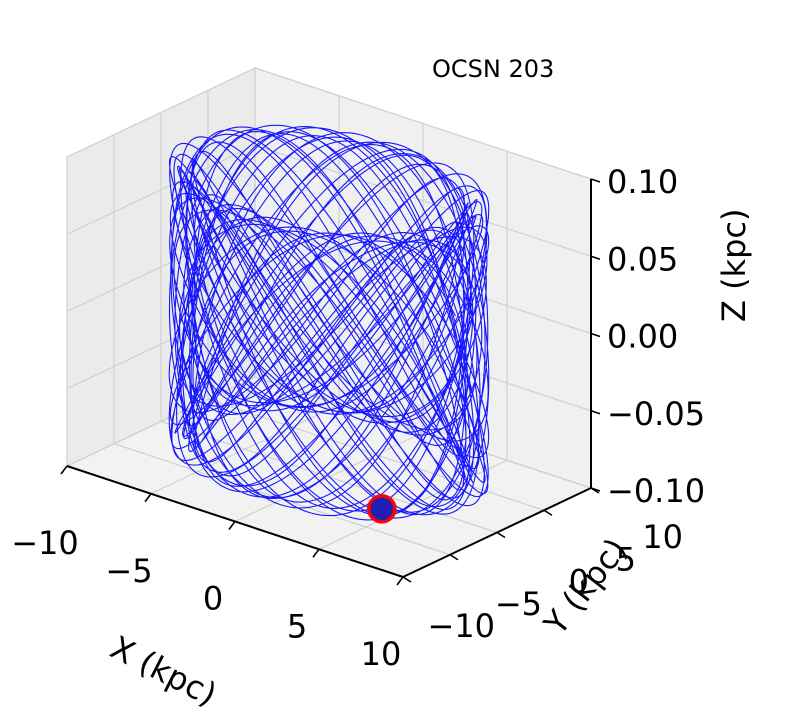 This screenshot has height=714, width=792. I want to click on current-position-marker, so click(382, 509).